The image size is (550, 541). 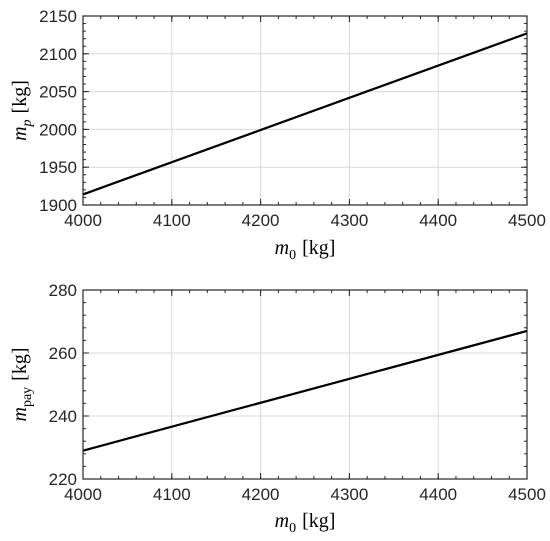 What do you see at coordinates (58, 205) in the screenshot?
I see `y-tick-label: 1900` at bounding box center [58, 205].